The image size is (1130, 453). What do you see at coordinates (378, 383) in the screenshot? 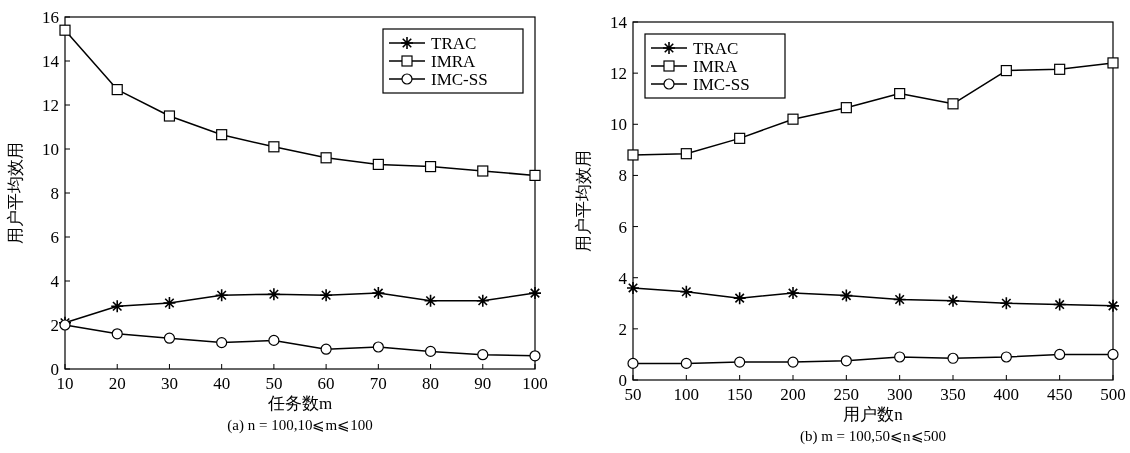
I see `x-tick-label: 70` at bounding box center [378, 383].